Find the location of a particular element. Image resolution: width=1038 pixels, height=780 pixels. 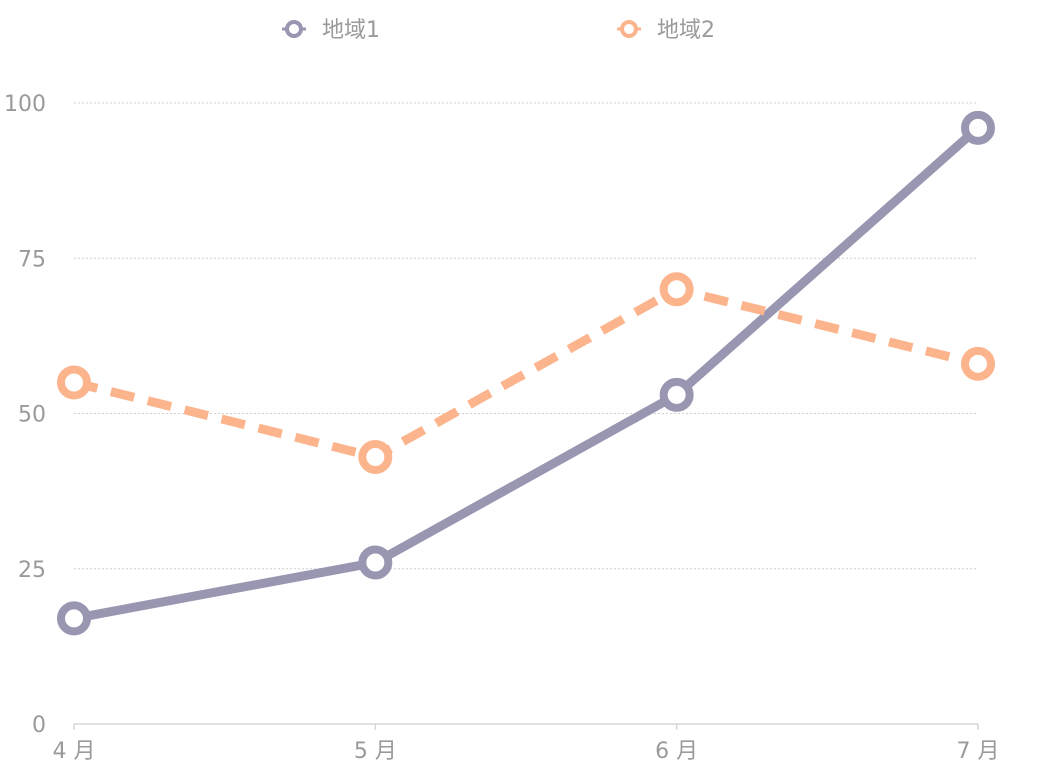

x-tick-label: 4 月 is located at coordinates (74, 751).